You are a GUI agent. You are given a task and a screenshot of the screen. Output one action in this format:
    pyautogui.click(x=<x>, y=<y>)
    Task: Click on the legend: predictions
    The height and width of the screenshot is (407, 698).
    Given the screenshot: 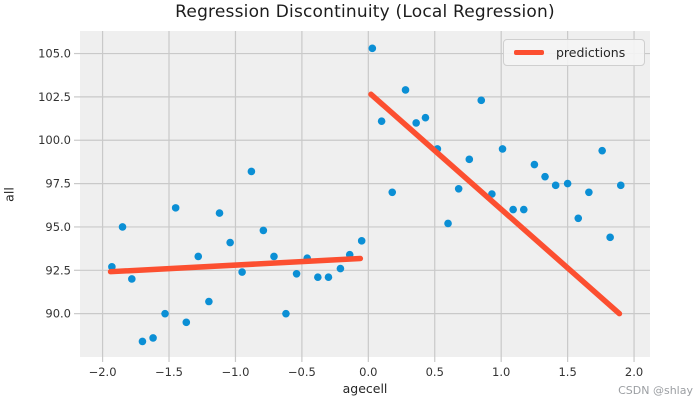 What is the action you would take?
    pyautogui.click(x=574, y=52)
    